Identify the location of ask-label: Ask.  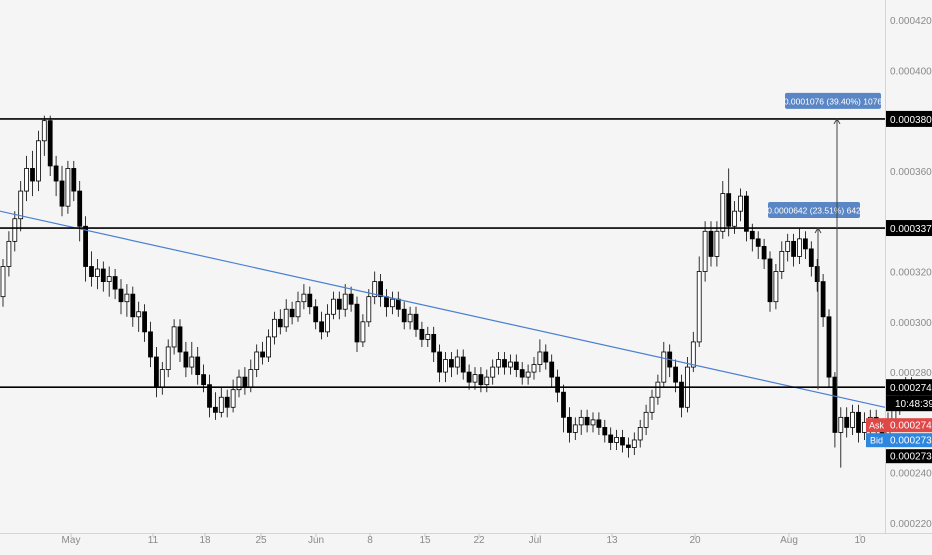
(877, 426).